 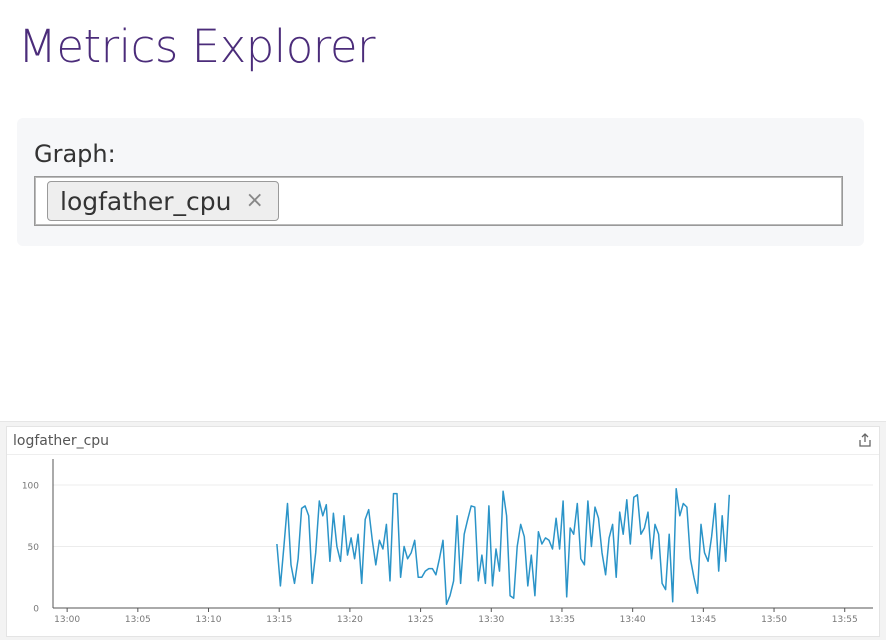 I want to click on x-tick-label: 13:40, so click(x=633, y=620).